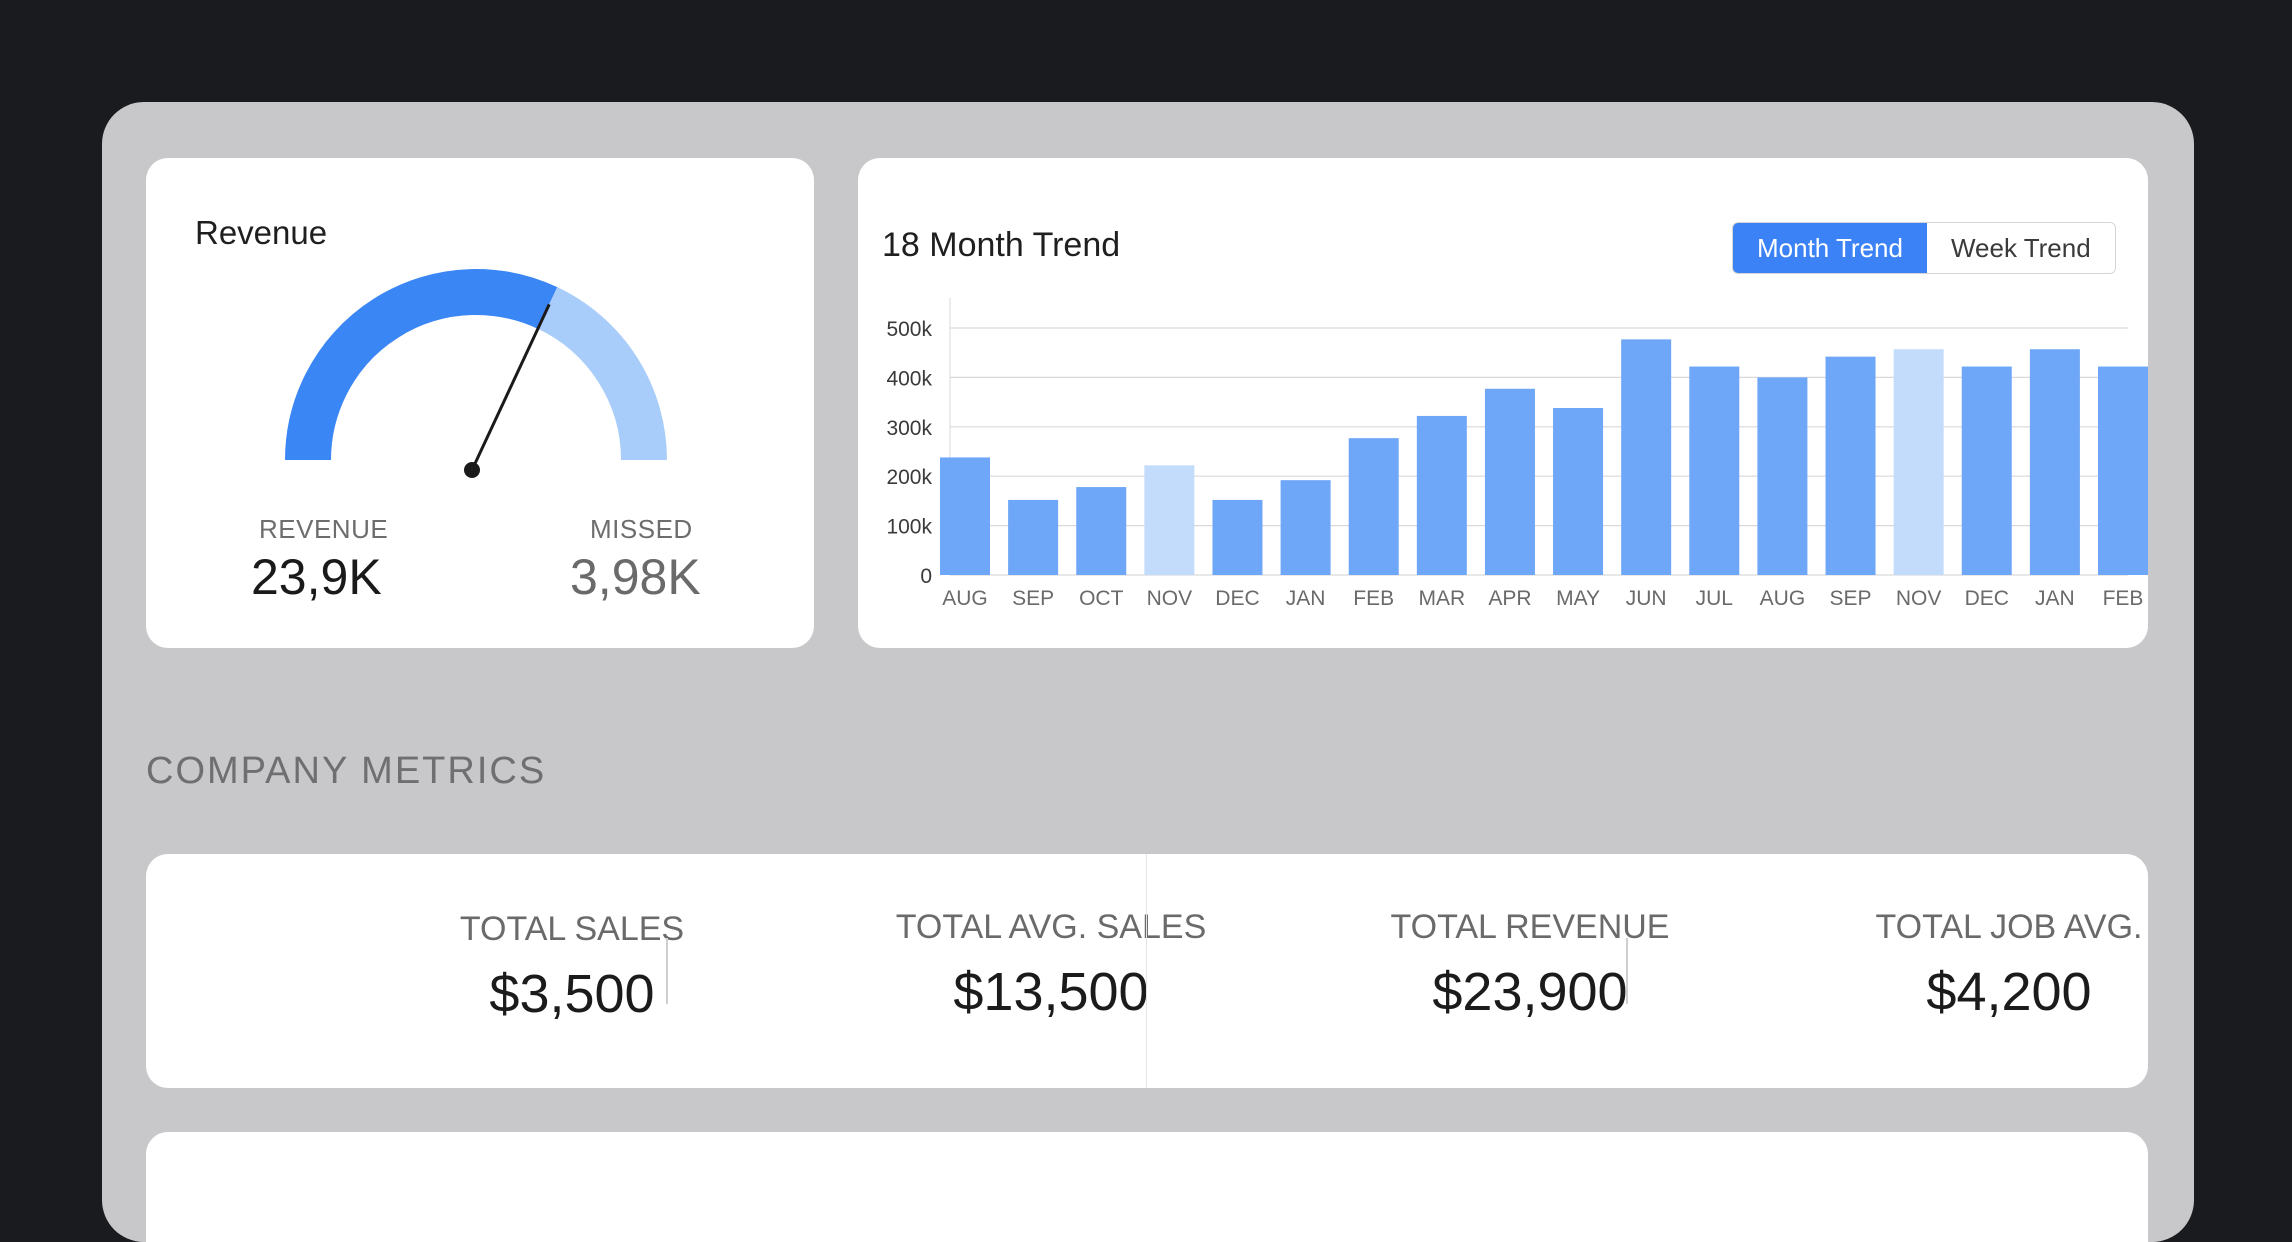 The width and height of the screenshot is (2292, 1242). I want to click on revenue-label: REVENUE, so click(324, 529).